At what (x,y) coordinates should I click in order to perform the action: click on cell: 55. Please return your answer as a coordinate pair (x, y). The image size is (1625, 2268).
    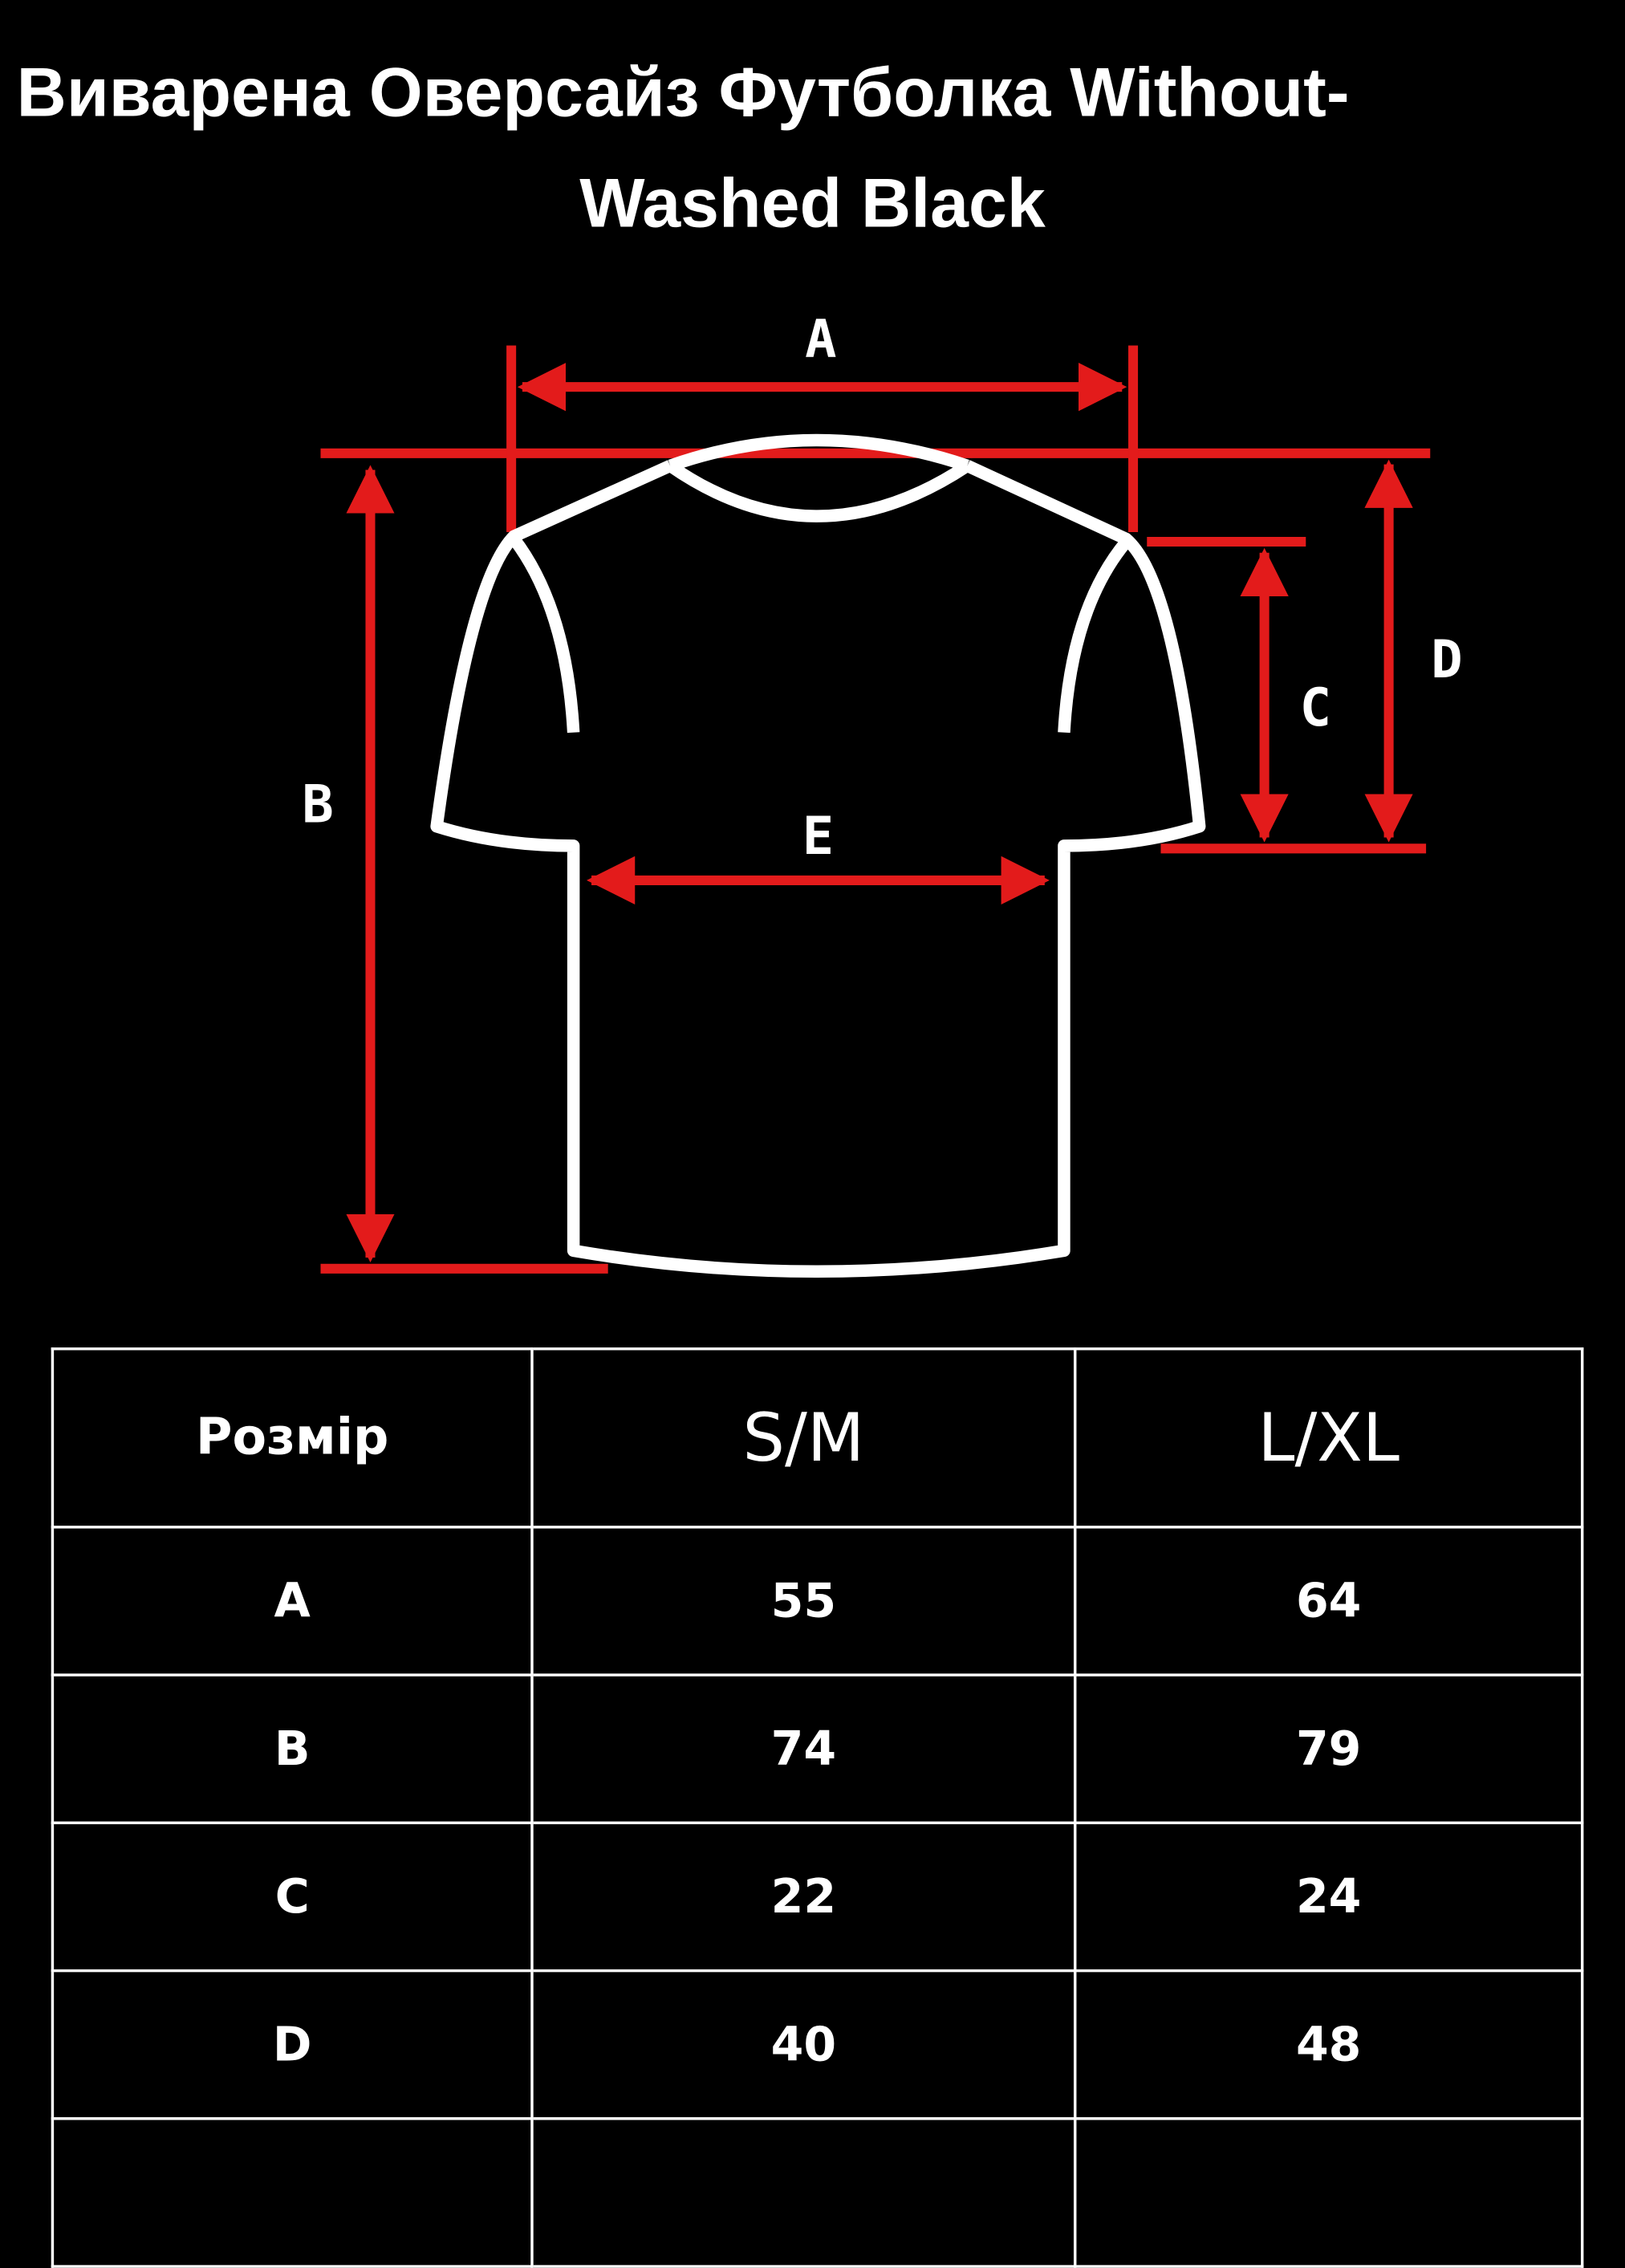
    Looking at the image, I should click on (804, 1601).